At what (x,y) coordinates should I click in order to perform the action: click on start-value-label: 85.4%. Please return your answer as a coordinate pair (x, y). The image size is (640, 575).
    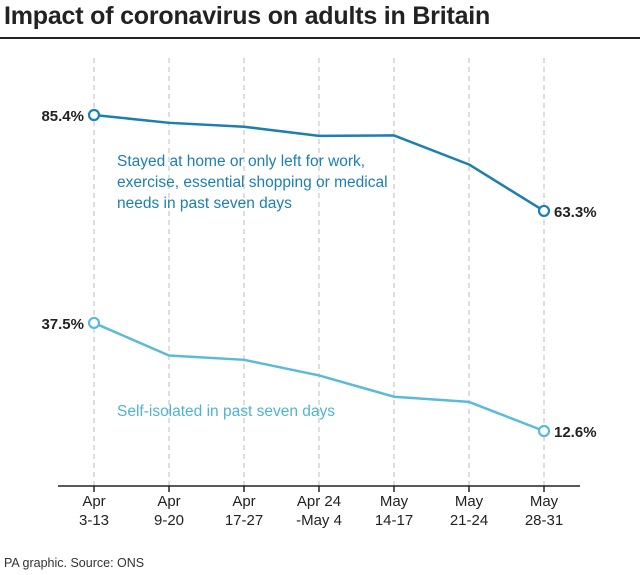
    Looking at the image, I should click on (62, 116).